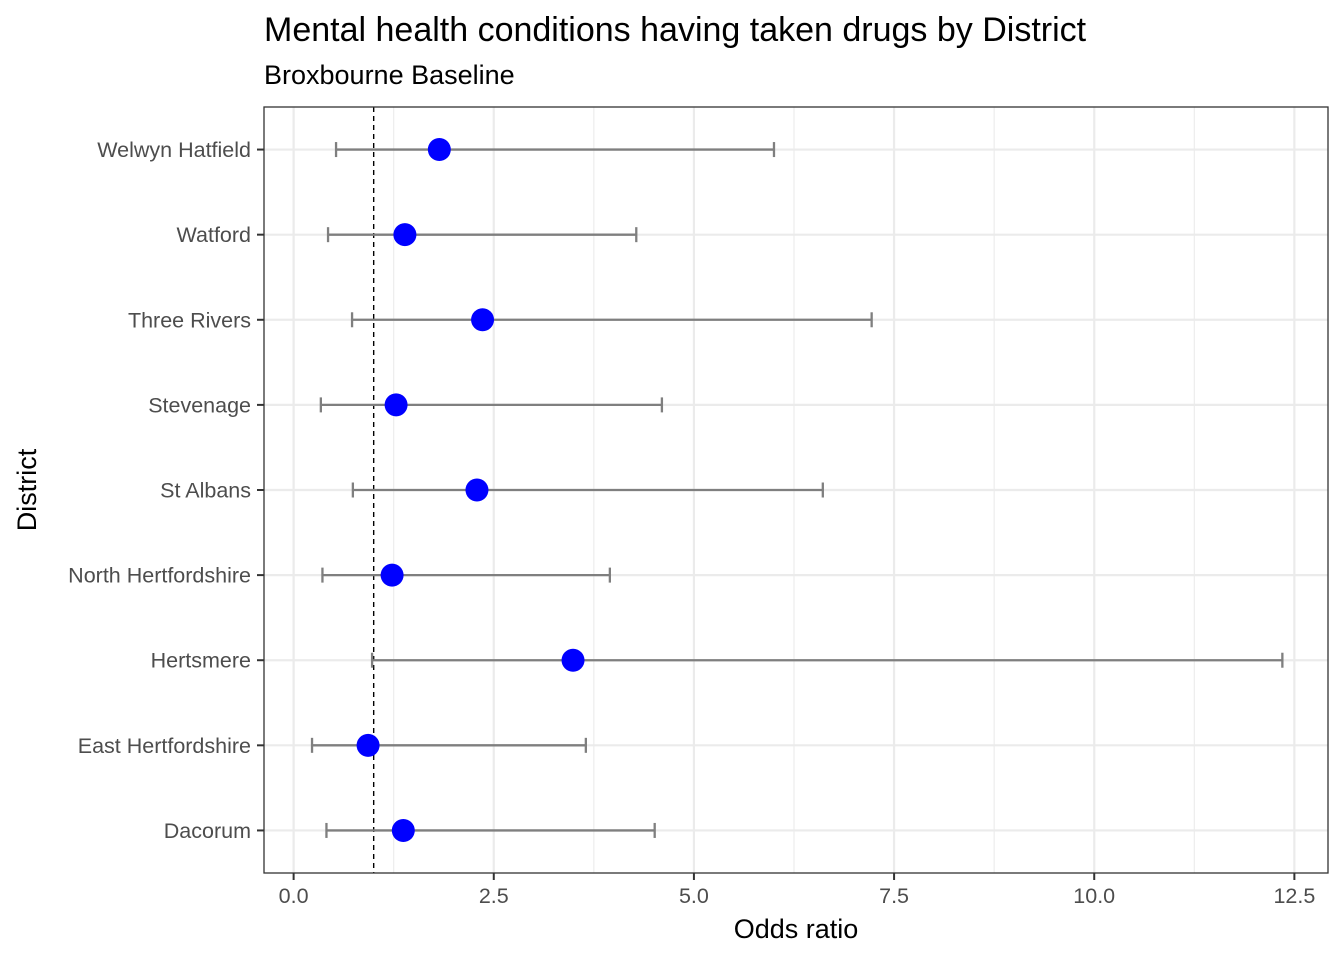  What do you see at coordinates (587, 490) in the screenshot?
I see `error-bar-st-albans` at bounding box center [587, 490].